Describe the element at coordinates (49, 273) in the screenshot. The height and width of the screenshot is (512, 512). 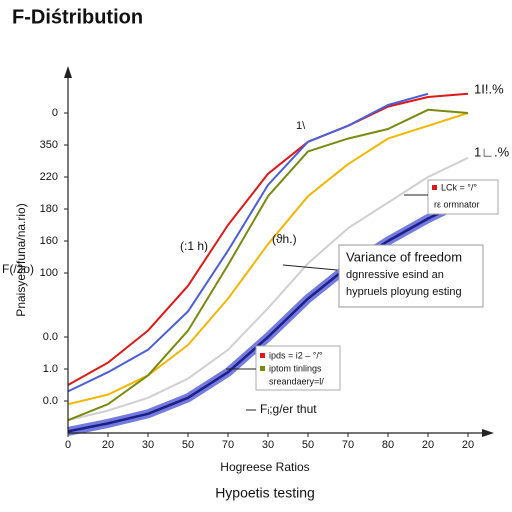
I see `y-tick-label: 100` at that location.